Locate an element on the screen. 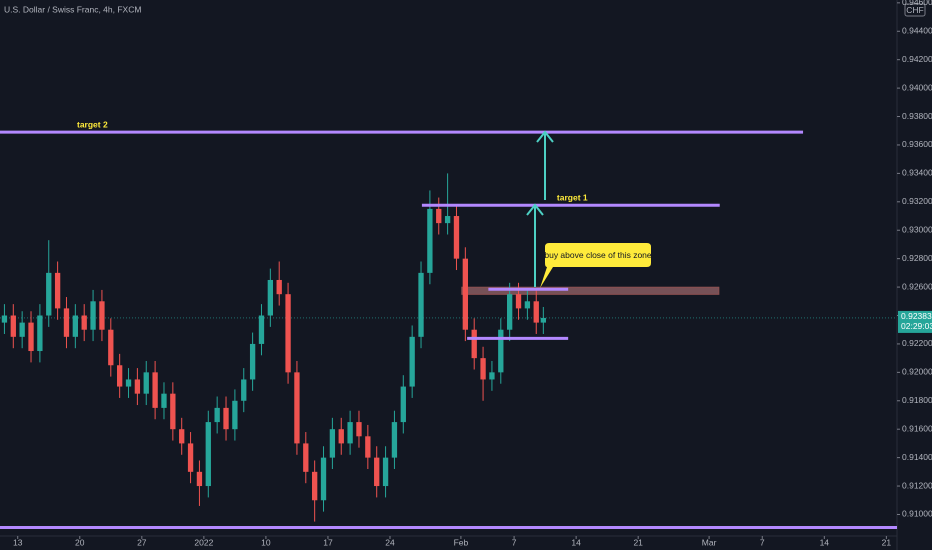  arrow-2-head is located at coordinates (545, 136).